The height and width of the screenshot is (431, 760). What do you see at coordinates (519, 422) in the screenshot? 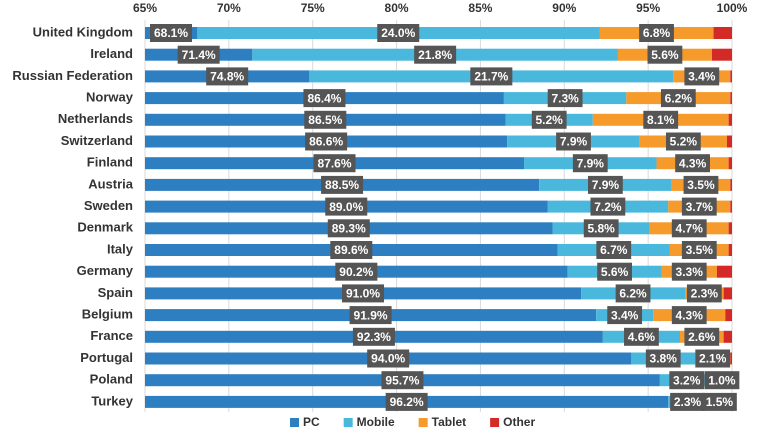
I see `legend-label: Other` at bounding box center [519, 422].